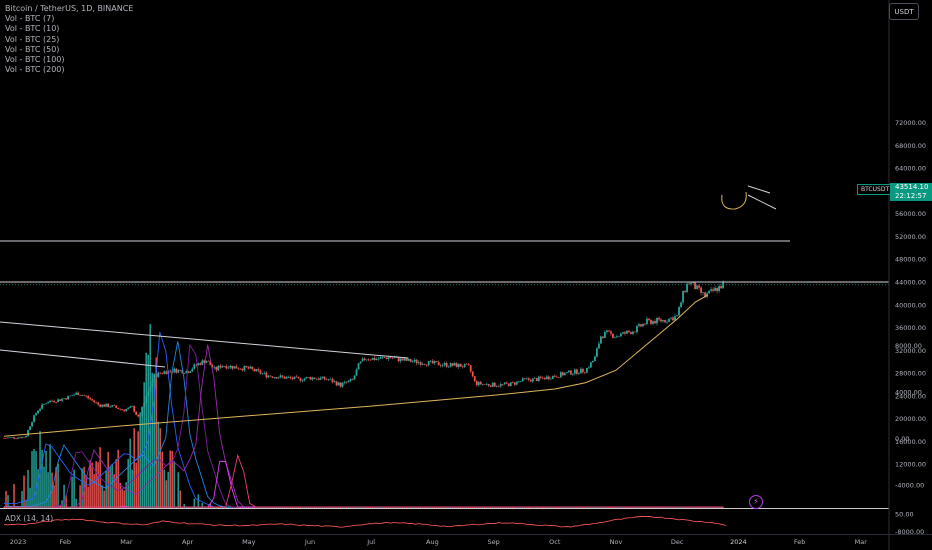 The image size is (932, 550). I want to click on legend-vol-200: Vol - BTC (200), so click(35, 70).